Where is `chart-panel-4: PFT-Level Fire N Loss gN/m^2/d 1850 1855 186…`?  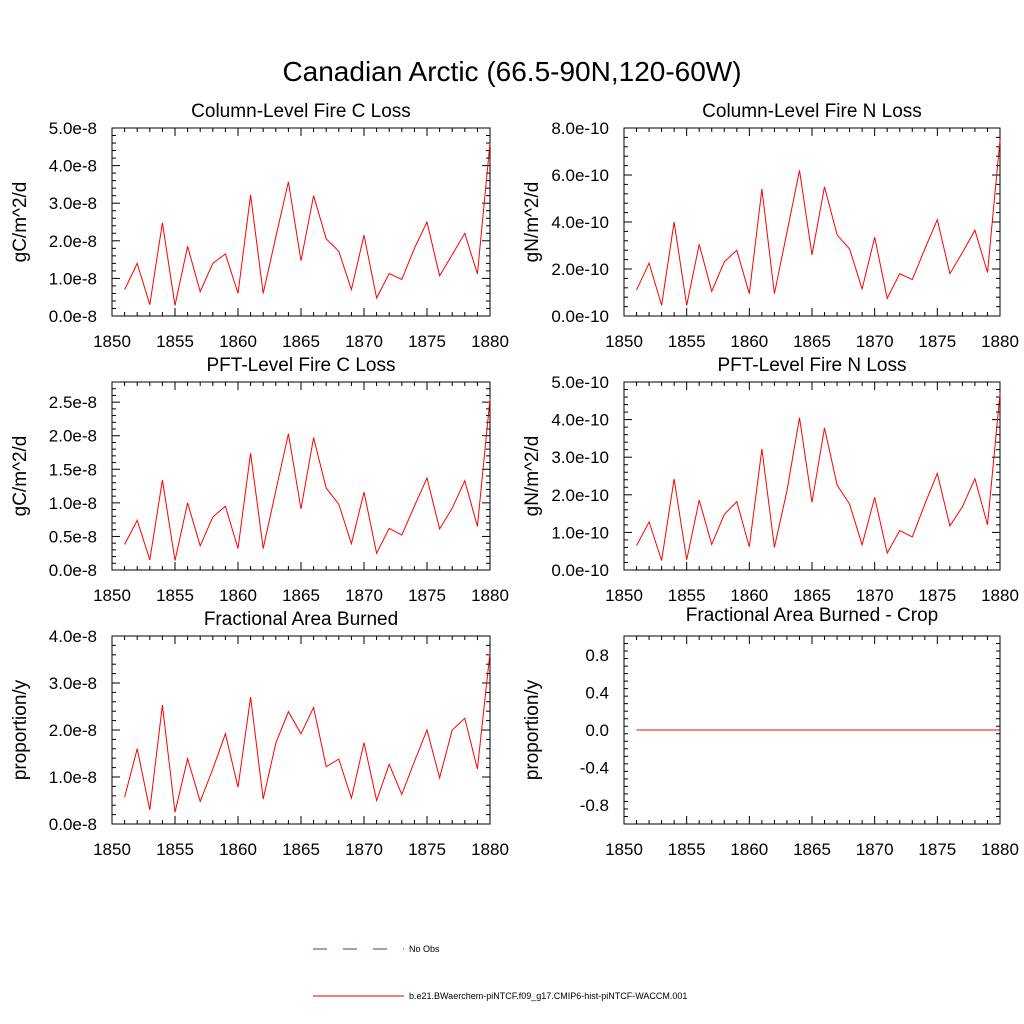 chart-panel-4: PFT-Level Fire N Loss gN/m^2/d 1850 1855 186… is located at coordinates (770, 480).